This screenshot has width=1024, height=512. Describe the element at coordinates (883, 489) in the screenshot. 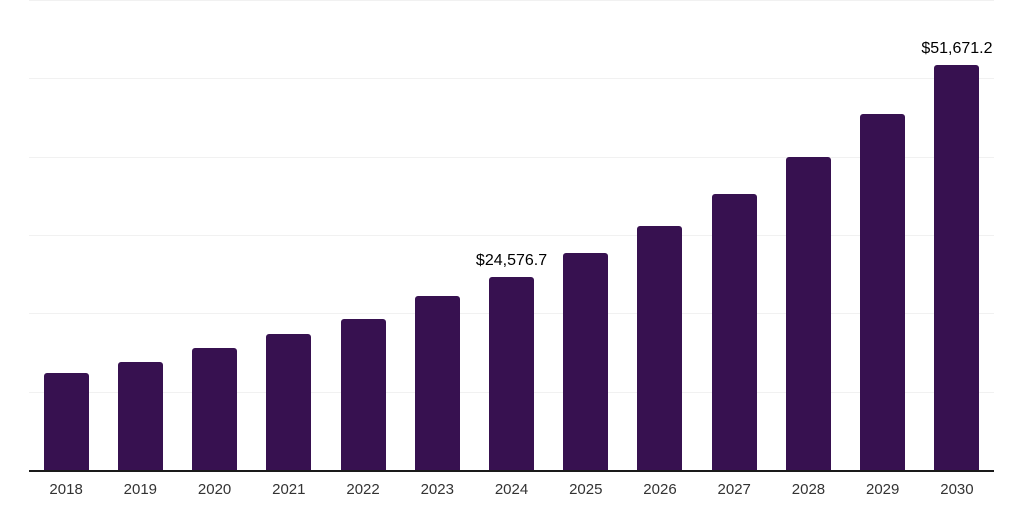

I see `x-tick-2029: 2029` at that location.